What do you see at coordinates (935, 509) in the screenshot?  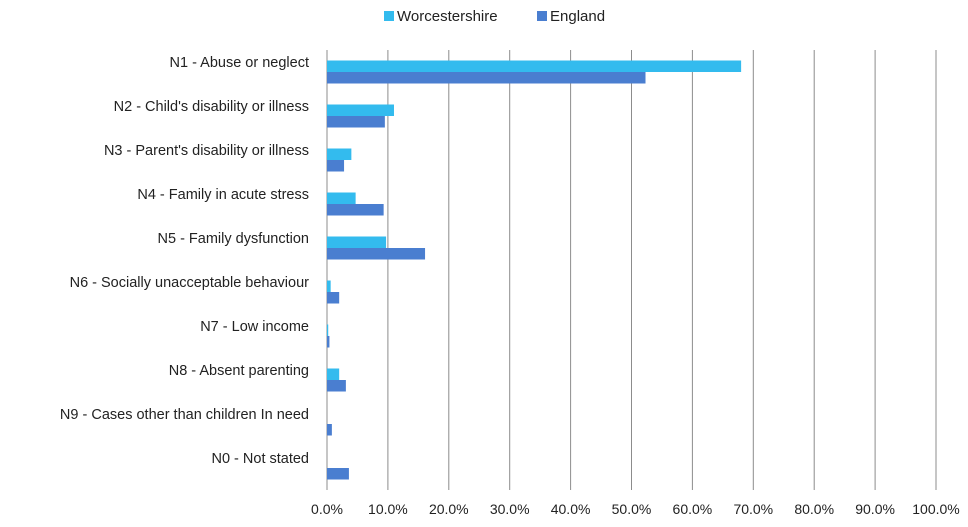 I see `x-tick-label: 100.0%` at bounding box center [935, 509].